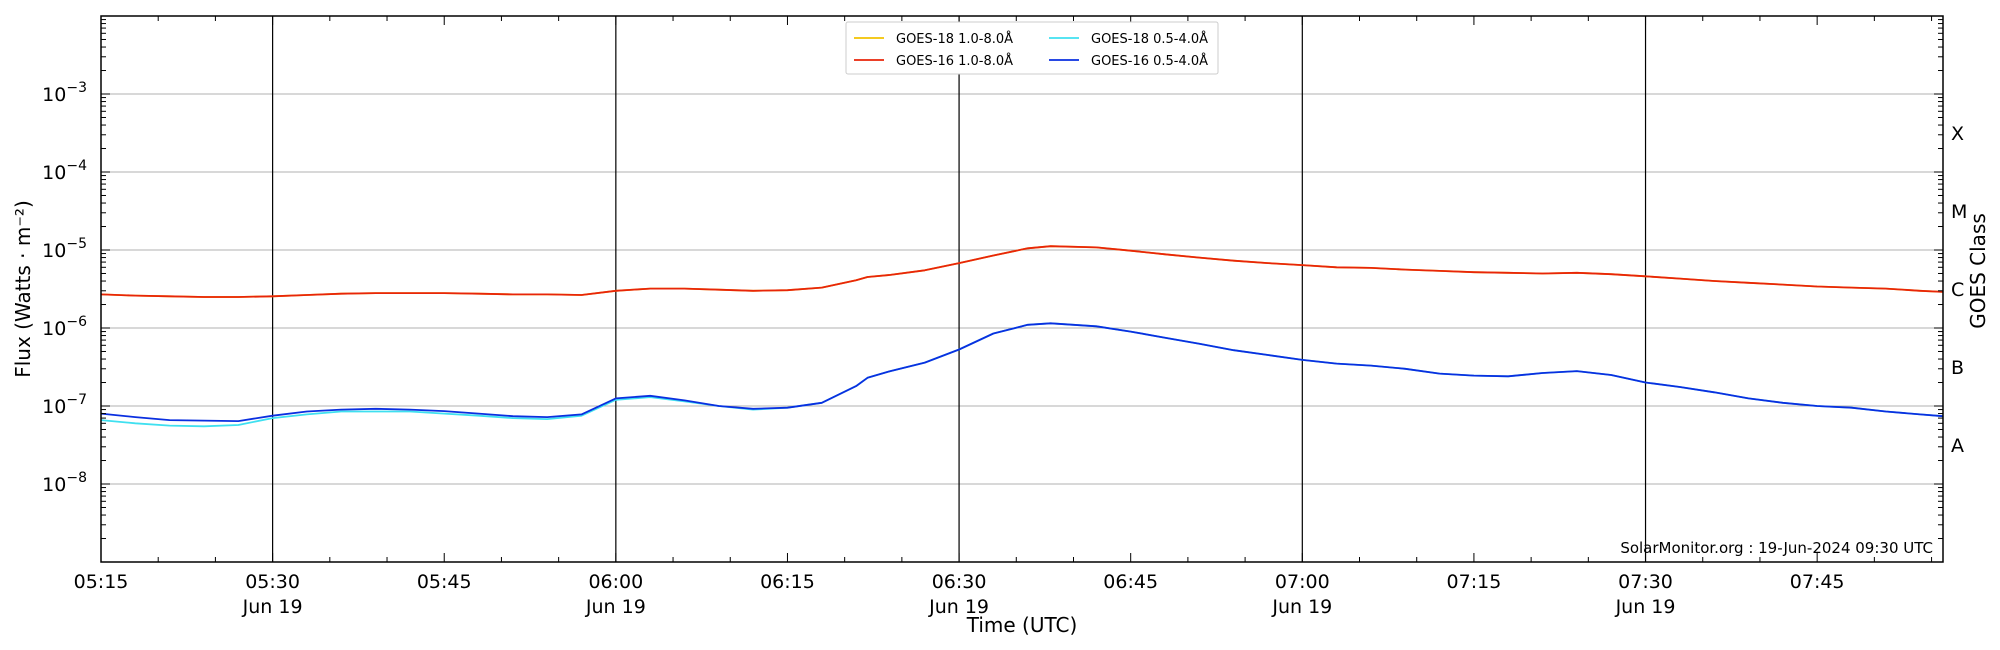 The image size is (2000, 650). I want to click on x-tick-label: 07:45, so click(1817, 582).